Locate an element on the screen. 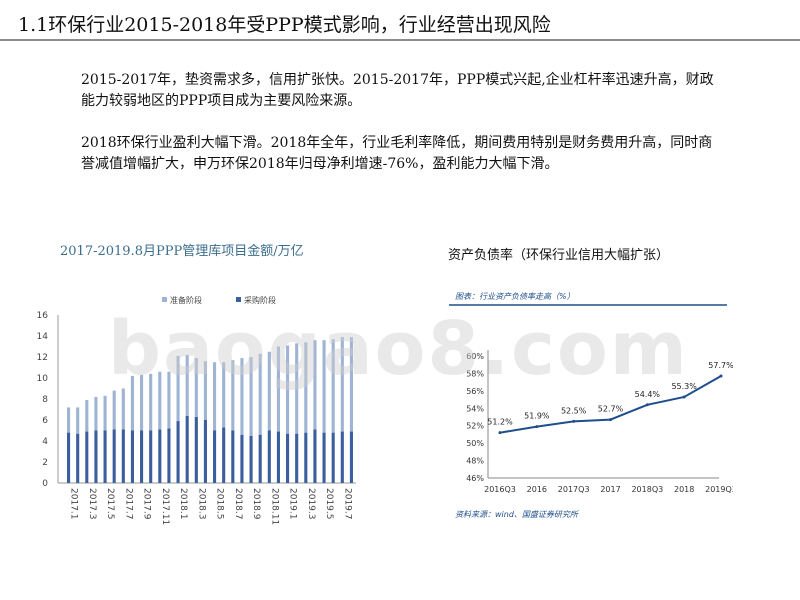  debt-ratio-data-label: 57.7% is located at coordinates (720, 365).